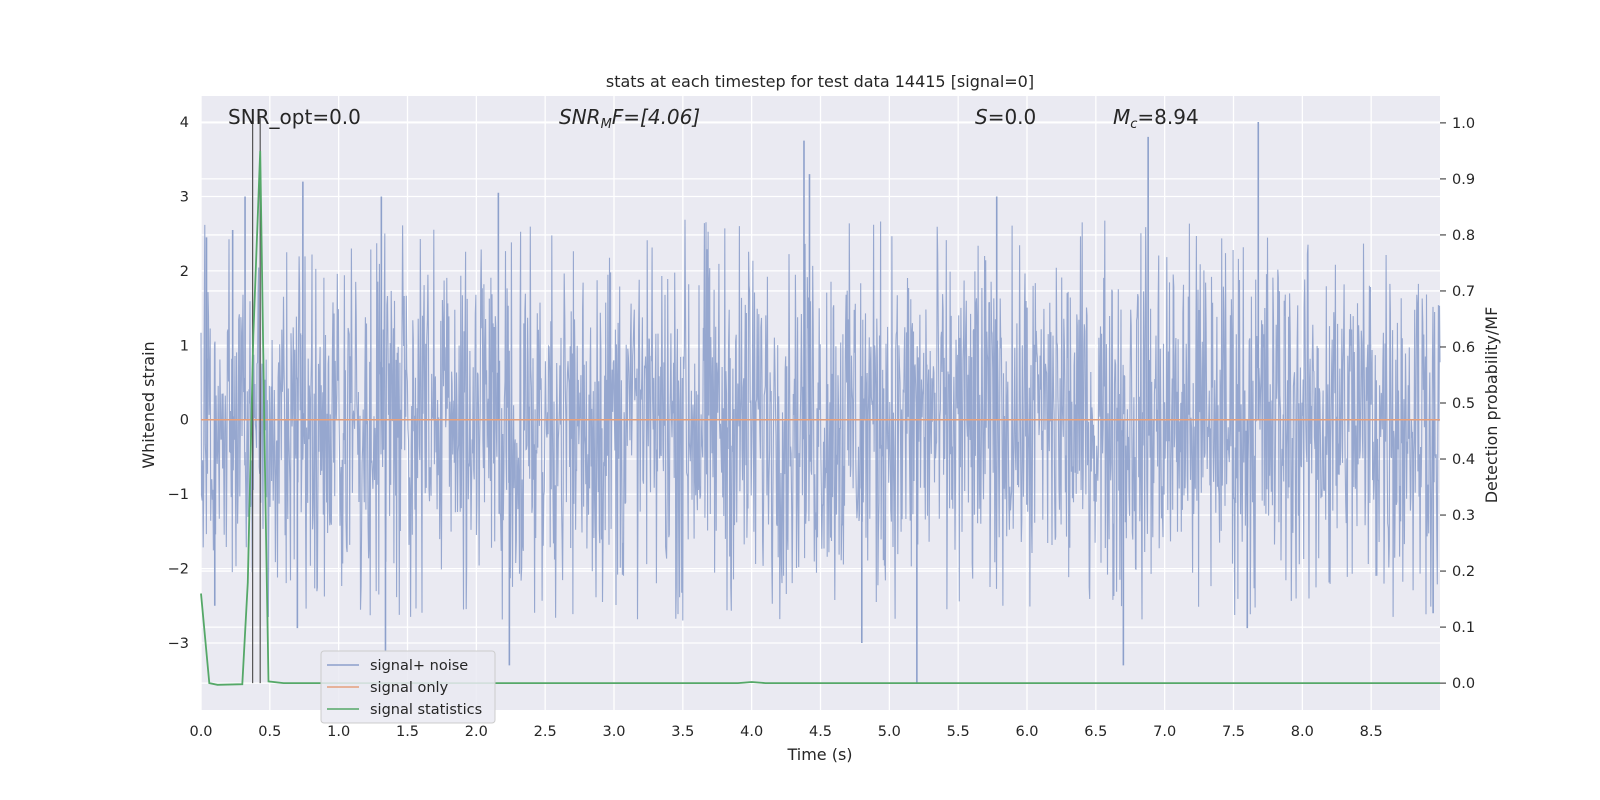  I want to click on annotation-snr-mf-sub: M, so click(606, 124).